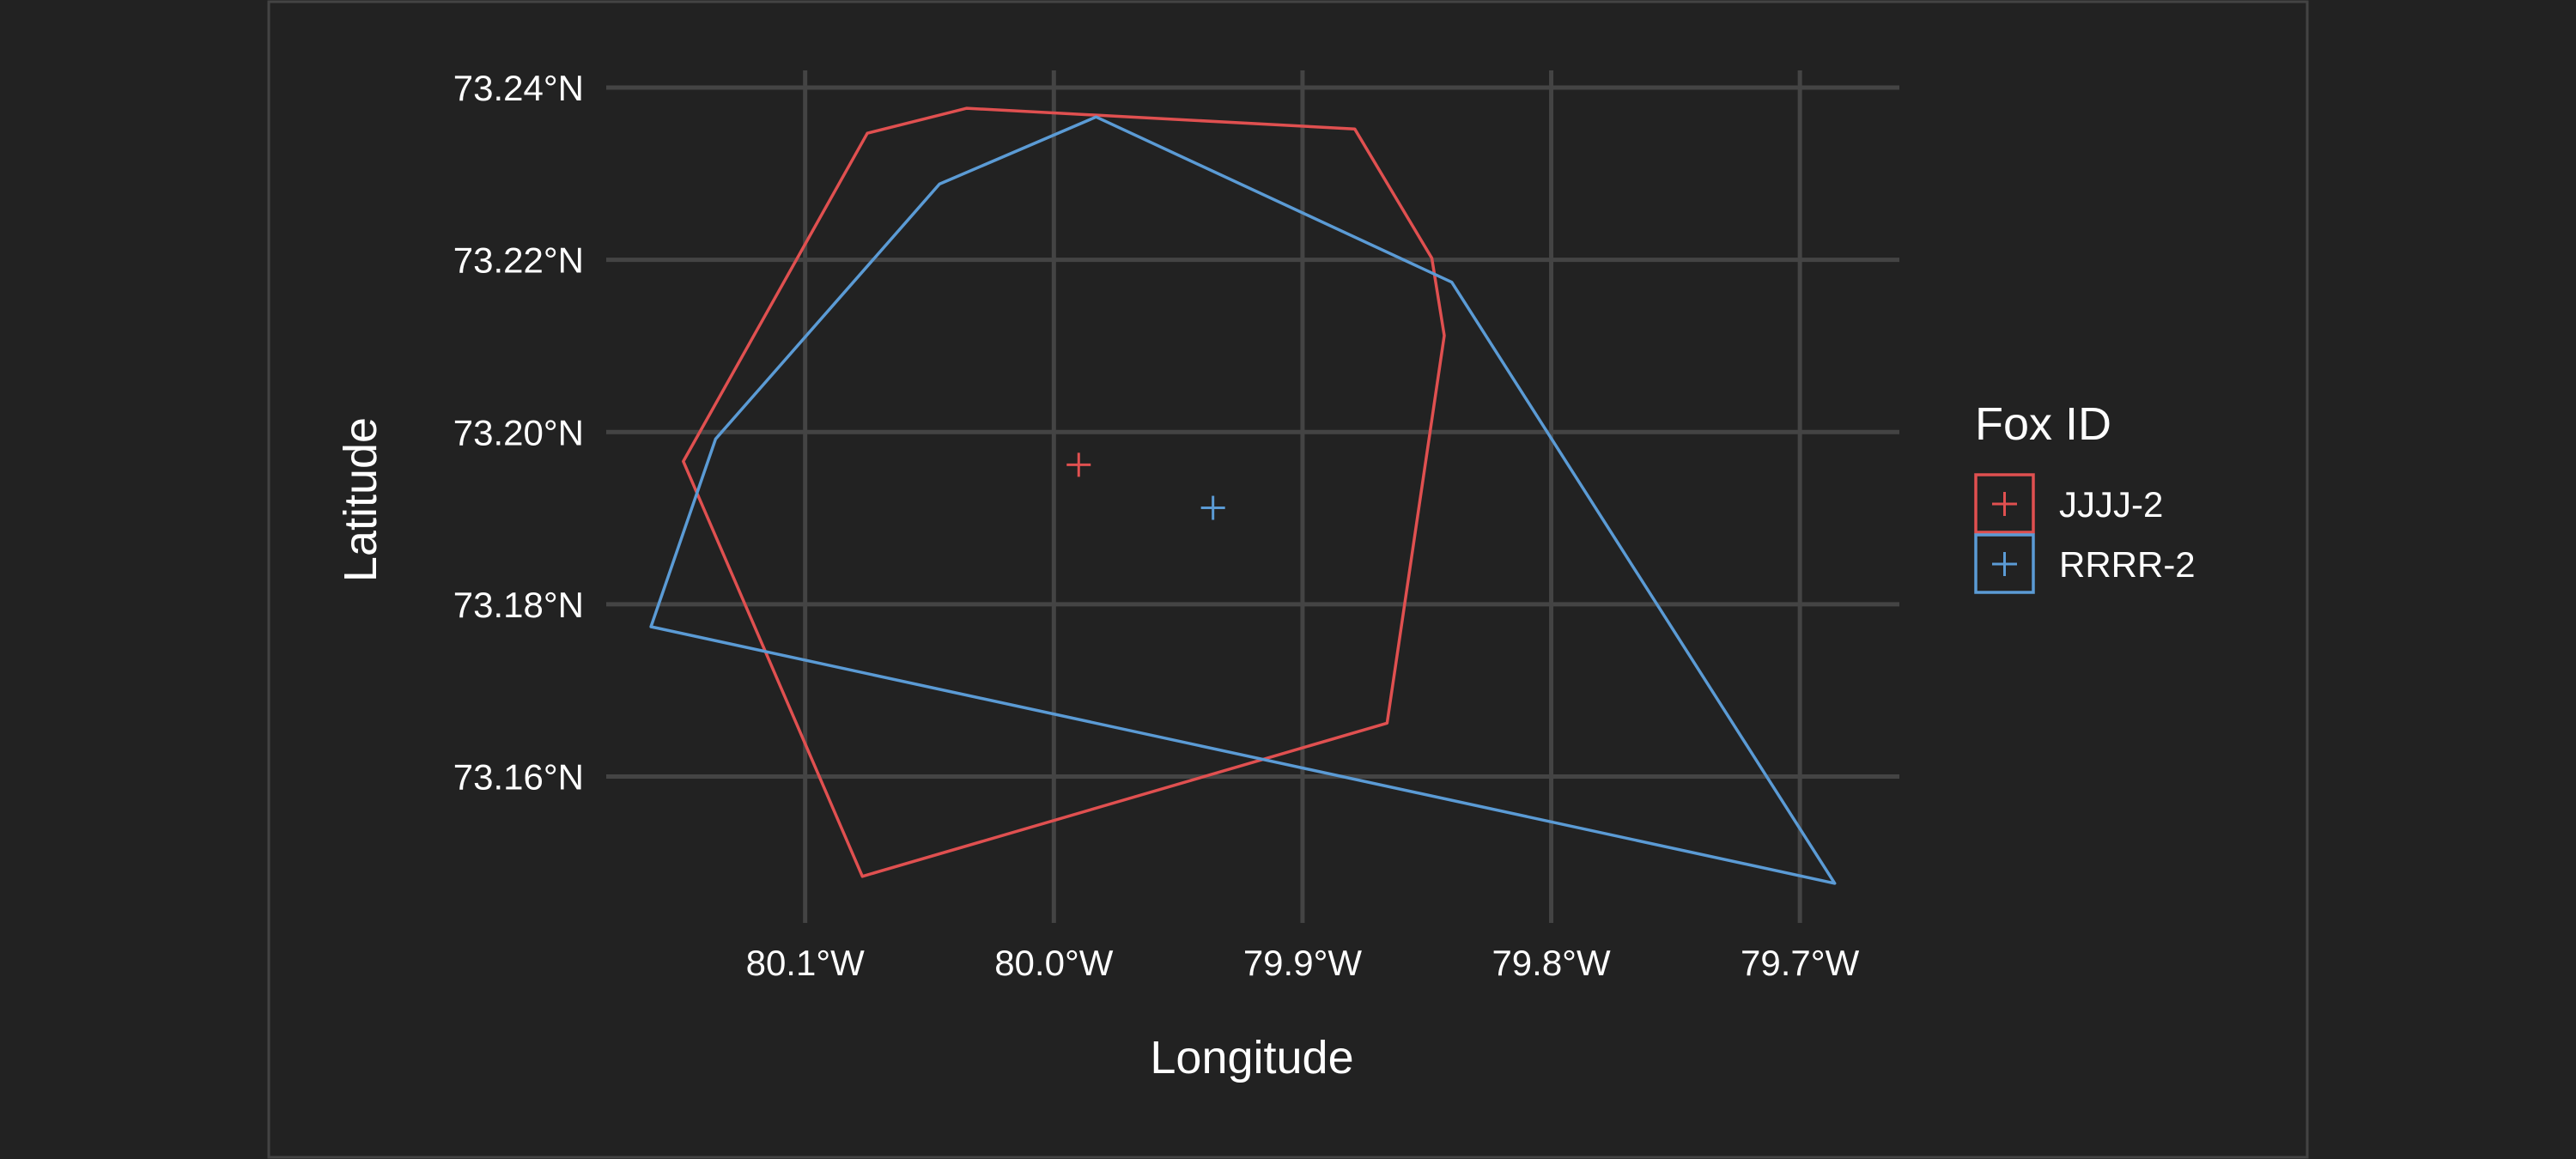 This screenshot has height=1159, width=2576. Describe the element at coordinates (519, 605) in the screenshot. I see `y-tick-label: 73.18°N` at that location.